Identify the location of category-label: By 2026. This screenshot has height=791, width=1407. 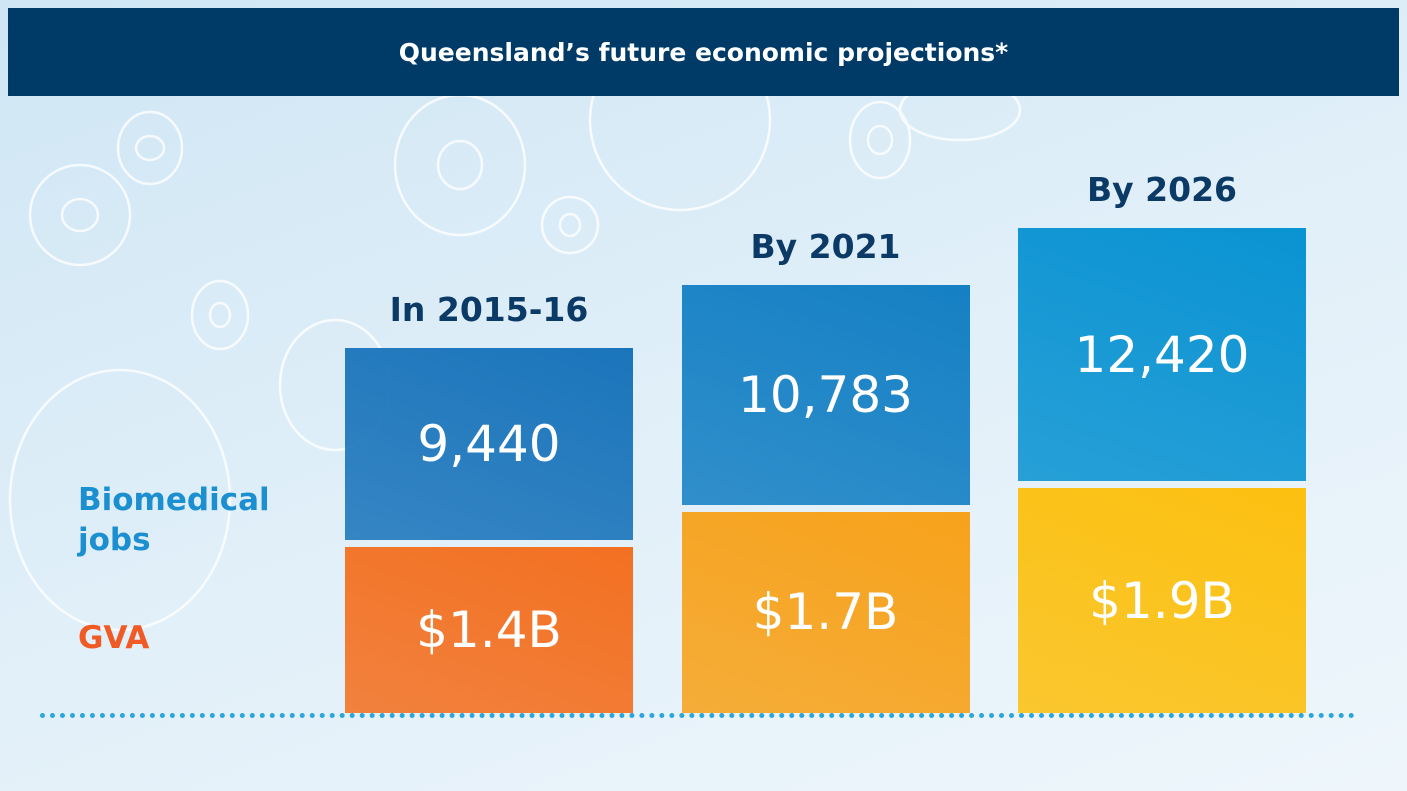
(1162, 189).